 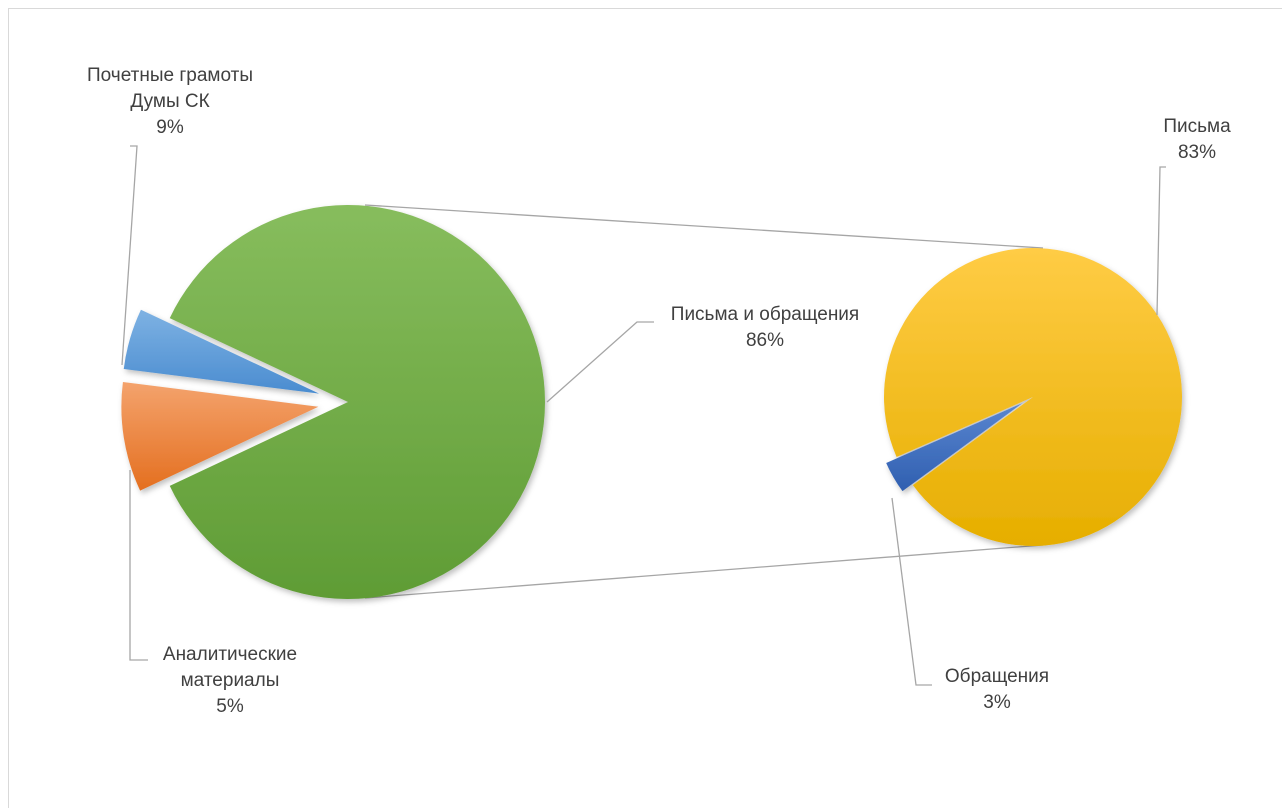 What do you see at coordinates (765, 340) in the screenshot?
I see `data-label-pisma-obr-value: 86%` at bounding box center [765, 340].